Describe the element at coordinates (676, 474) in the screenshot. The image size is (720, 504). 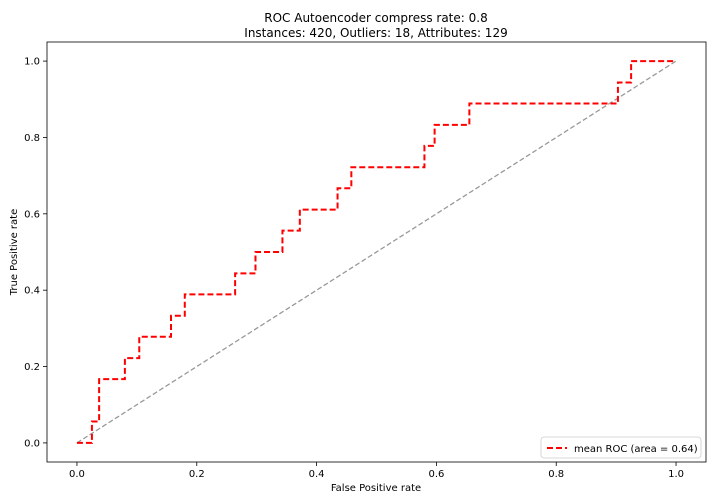
I see `x-tick-label: 1.0` at that location.